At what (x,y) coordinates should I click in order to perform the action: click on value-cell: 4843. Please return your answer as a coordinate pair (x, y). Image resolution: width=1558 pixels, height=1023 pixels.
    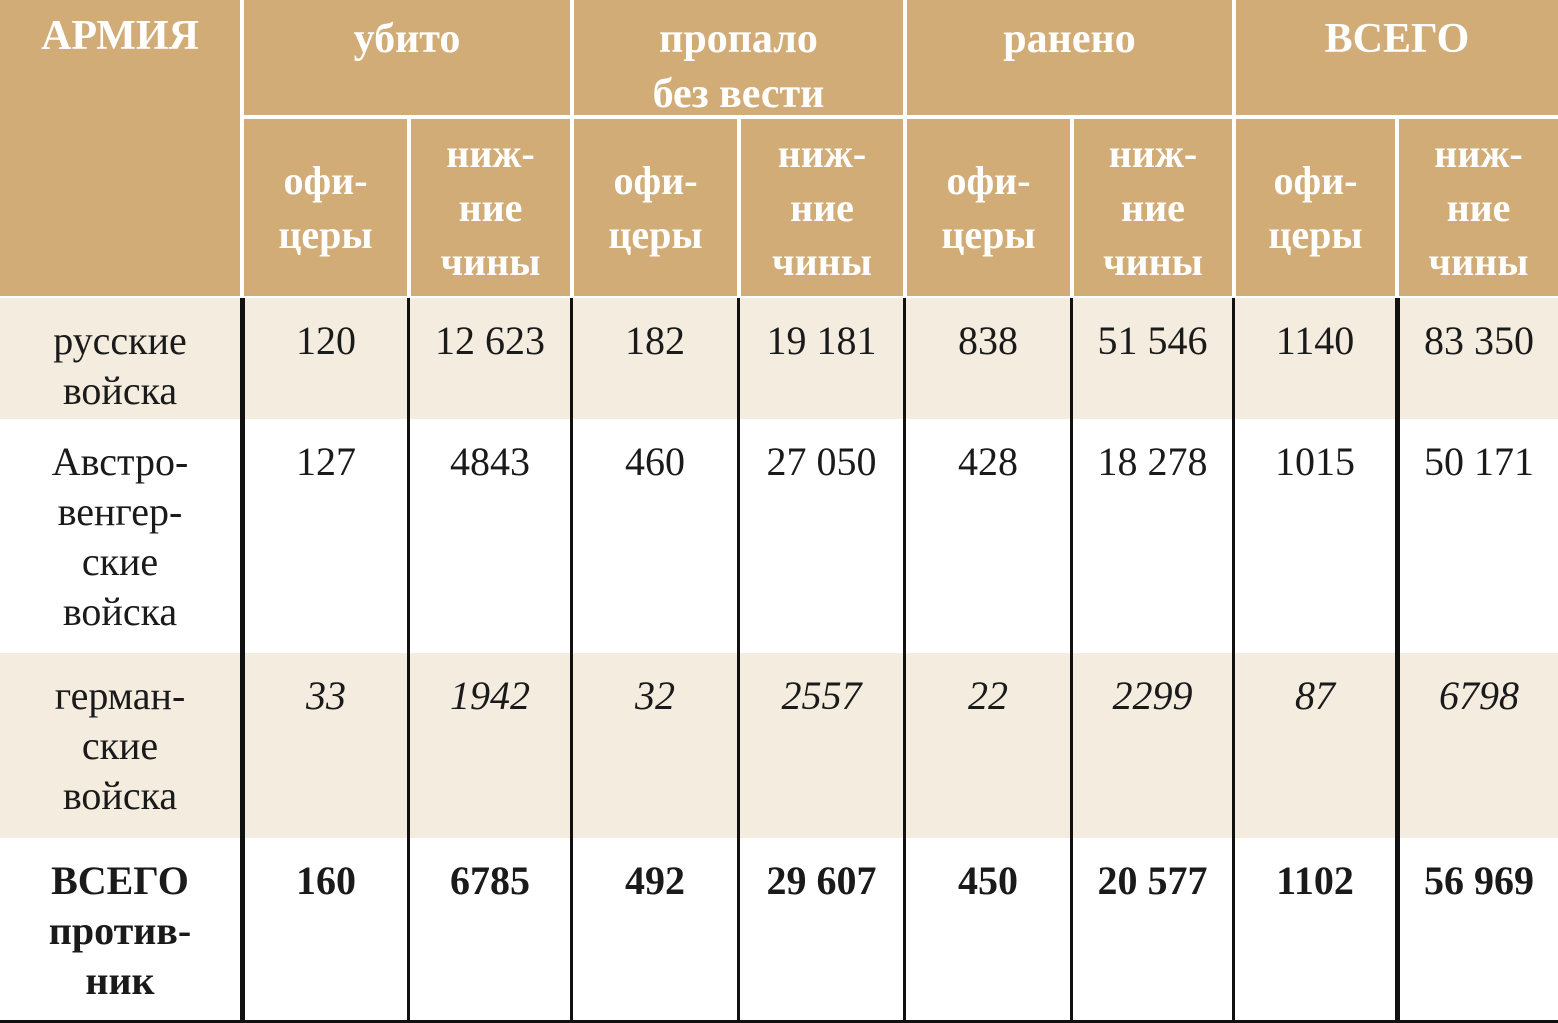
    Looking at the image, I should click on (488, 536).